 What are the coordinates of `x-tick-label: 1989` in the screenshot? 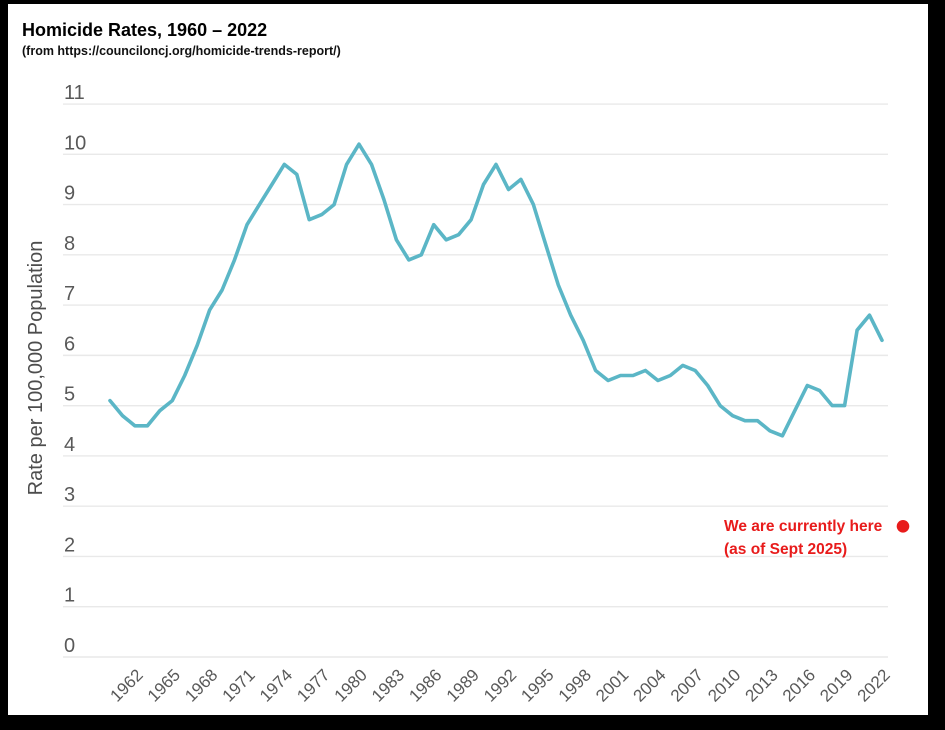 It's located at (463, 685).